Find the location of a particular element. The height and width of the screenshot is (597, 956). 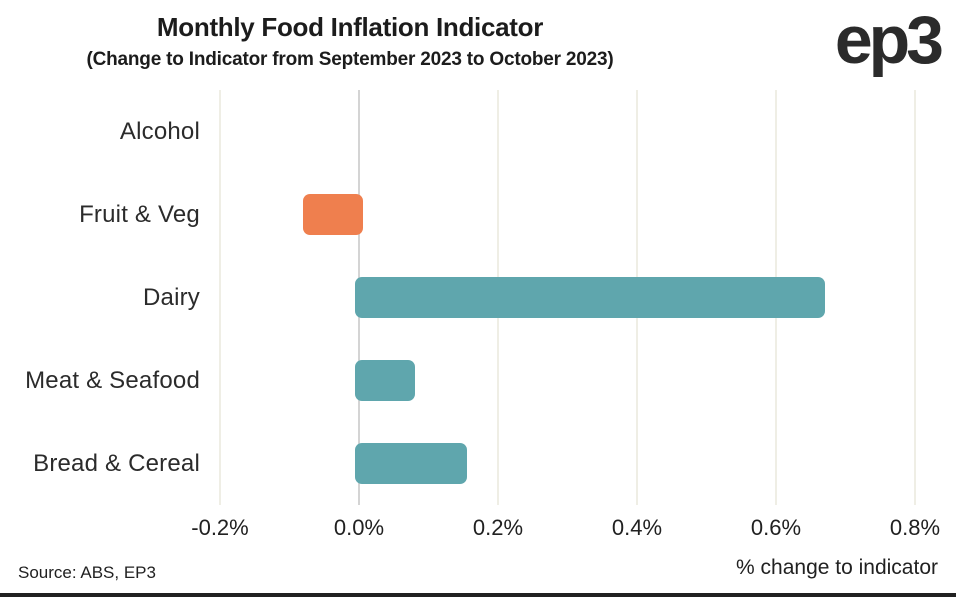

category-label: Dairy is located at coordinates (171, 297).